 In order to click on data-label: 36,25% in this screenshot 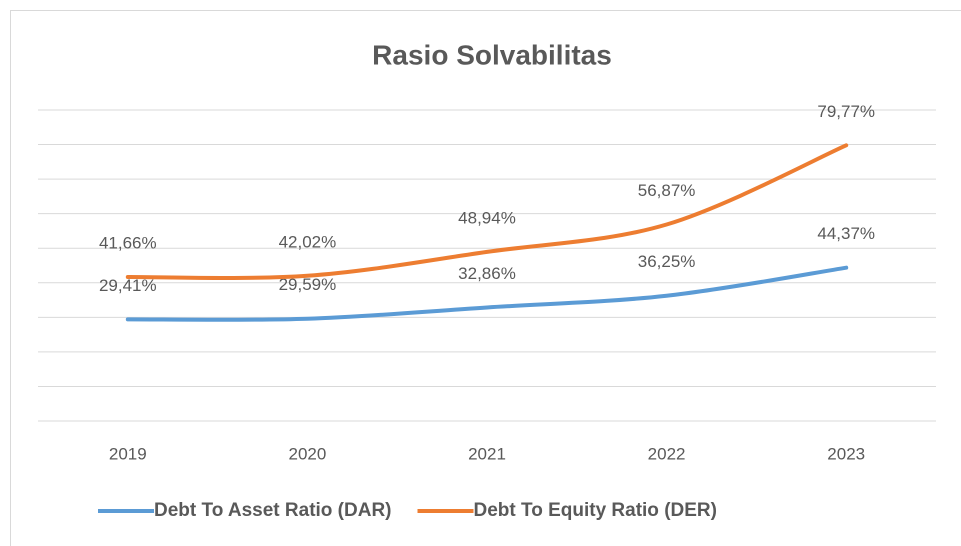, I will do `click(667, 261)`.